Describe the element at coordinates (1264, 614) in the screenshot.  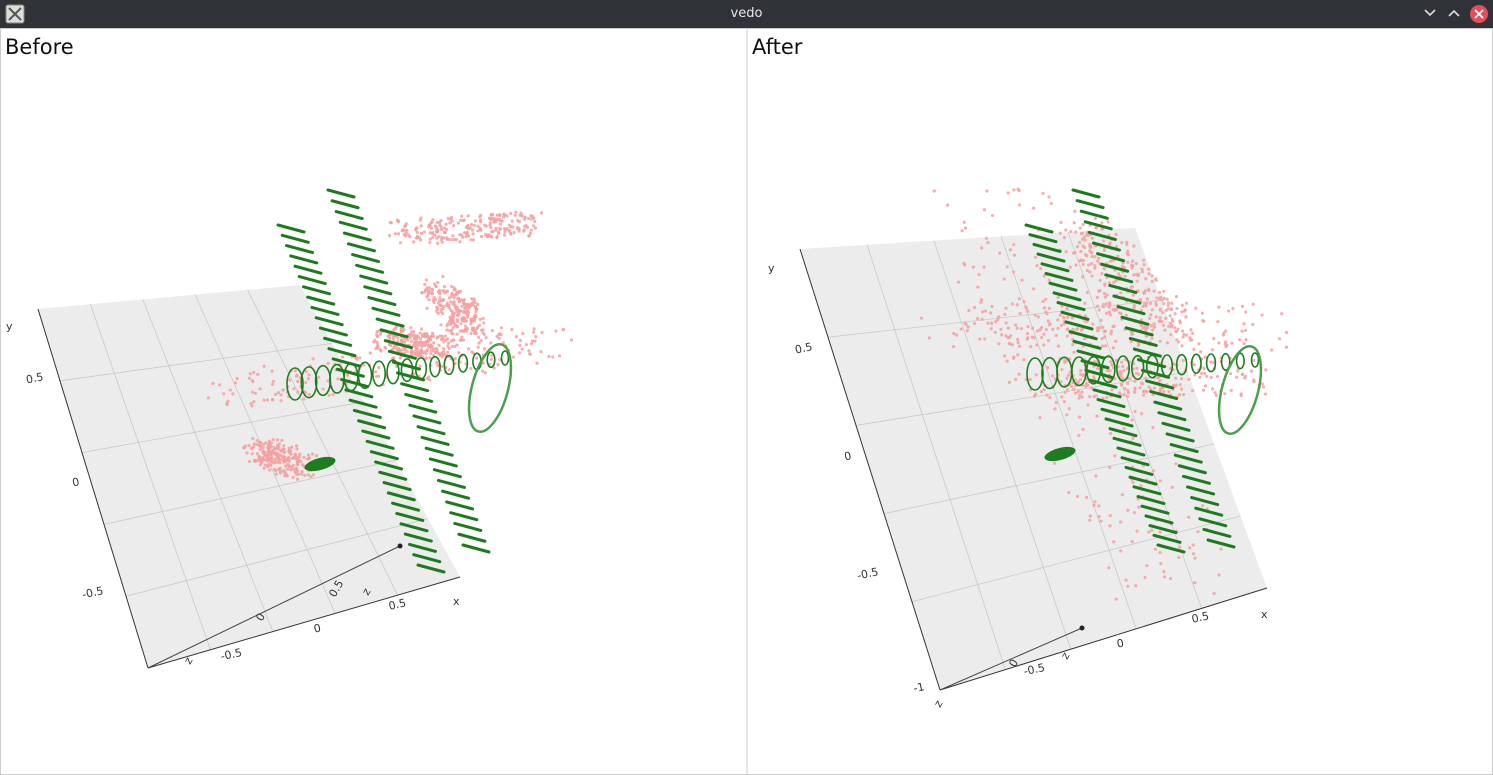
I see `x-axis-label: x` at that location.